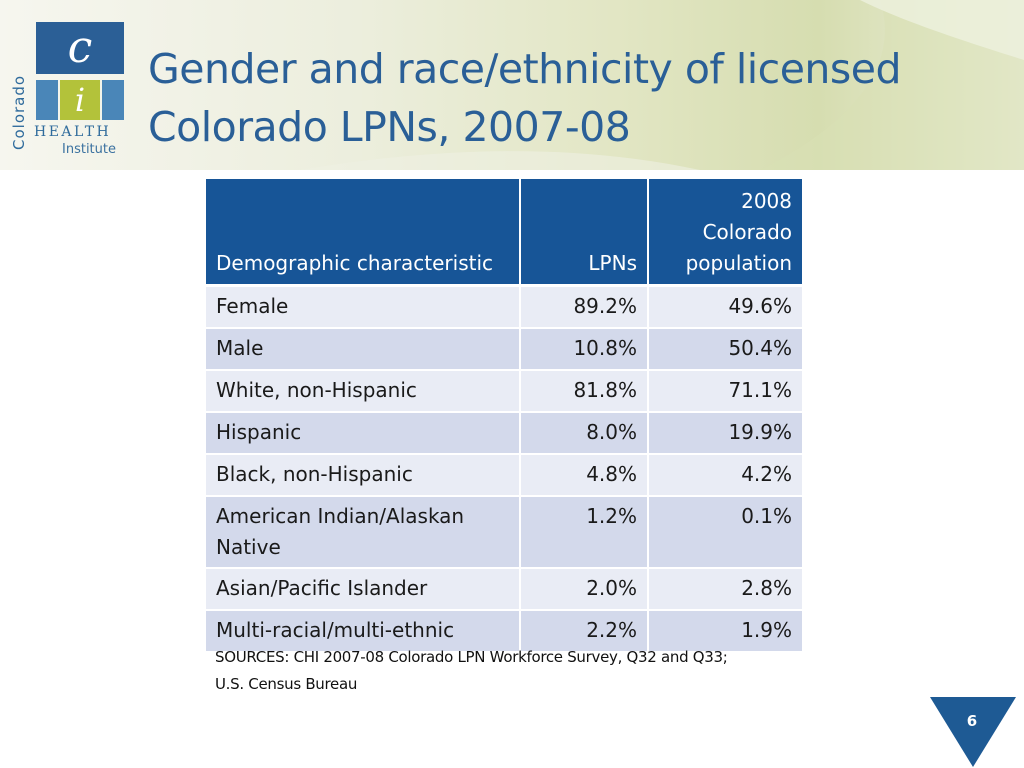  Describe the element at coordinates (584, 307) in the screenshot. I see `cell-lpns: 89.2%` at that location.